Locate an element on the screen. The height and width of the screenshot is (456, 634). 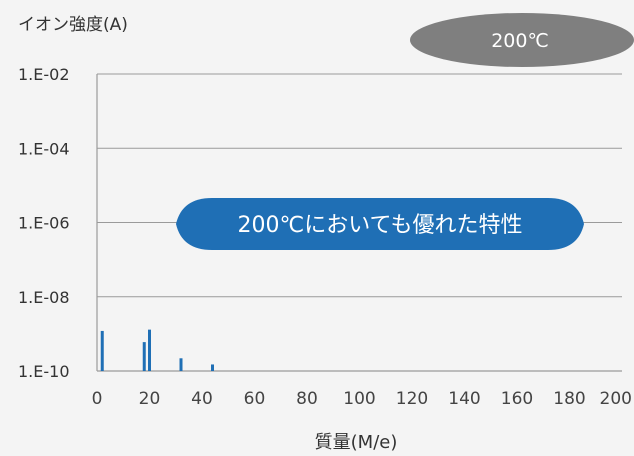
x-tick-label: 120 is located at coordinates (412, 399).